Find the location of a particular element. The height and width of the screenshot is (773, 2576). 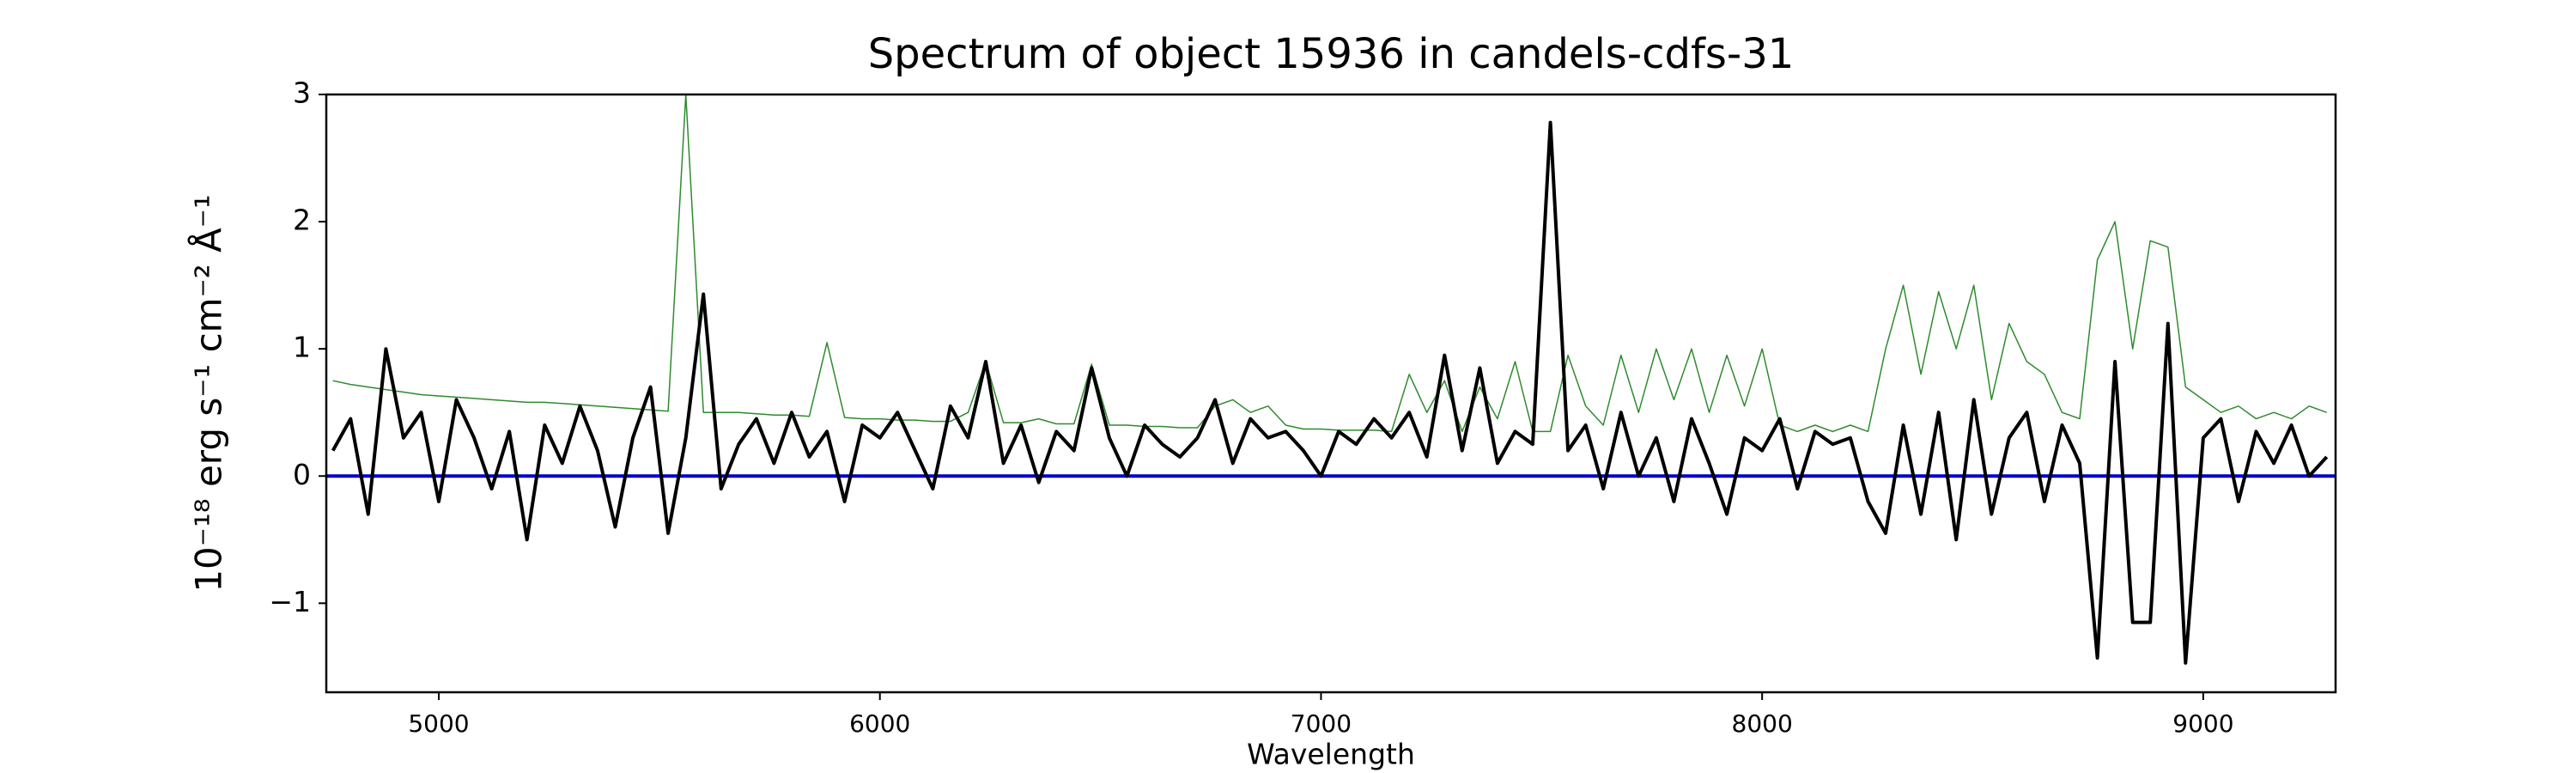

x-axis-label: Wavelength is located at coordinates (1331, 754).